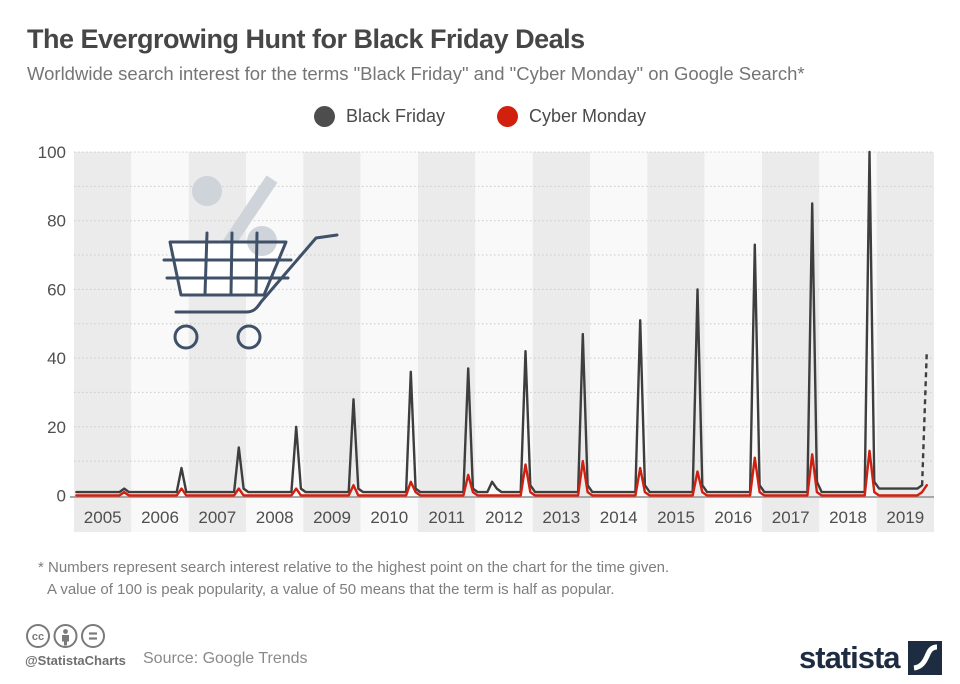  I want to click on x-axis-label: 2005, so click(103, 517).